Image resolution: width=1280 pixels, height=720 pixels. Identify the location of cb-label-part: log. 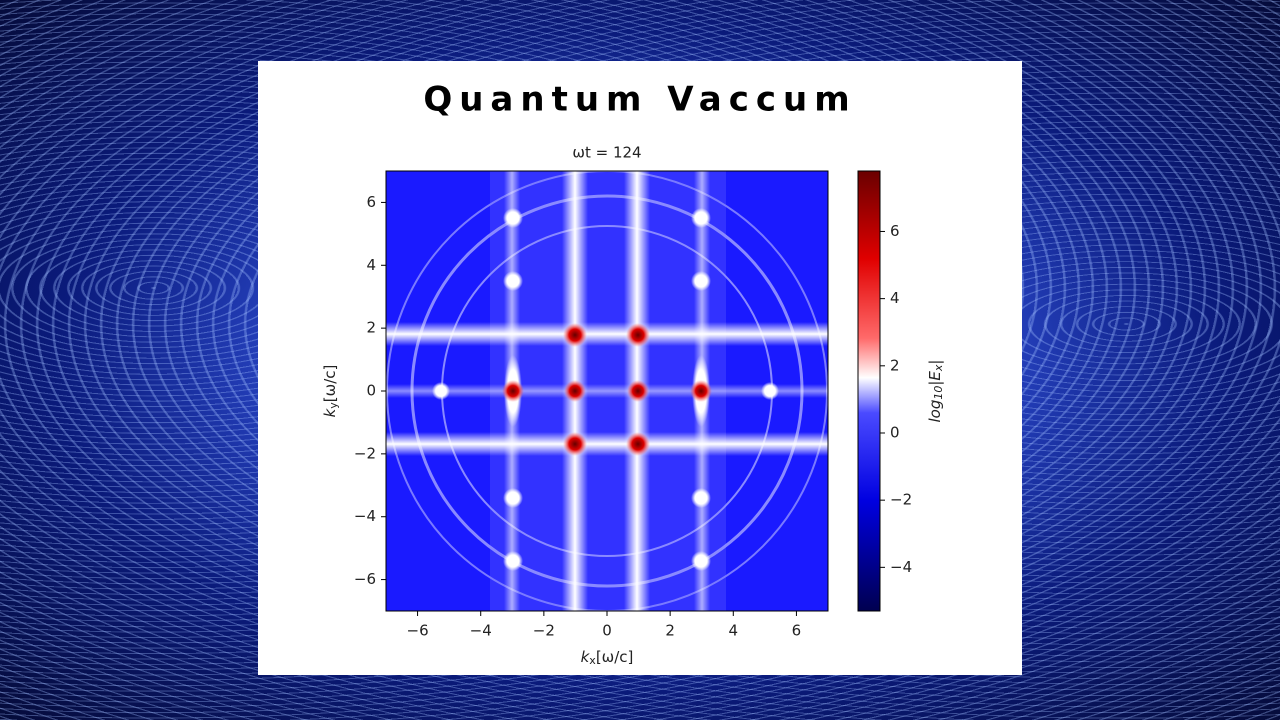
(935, 411).